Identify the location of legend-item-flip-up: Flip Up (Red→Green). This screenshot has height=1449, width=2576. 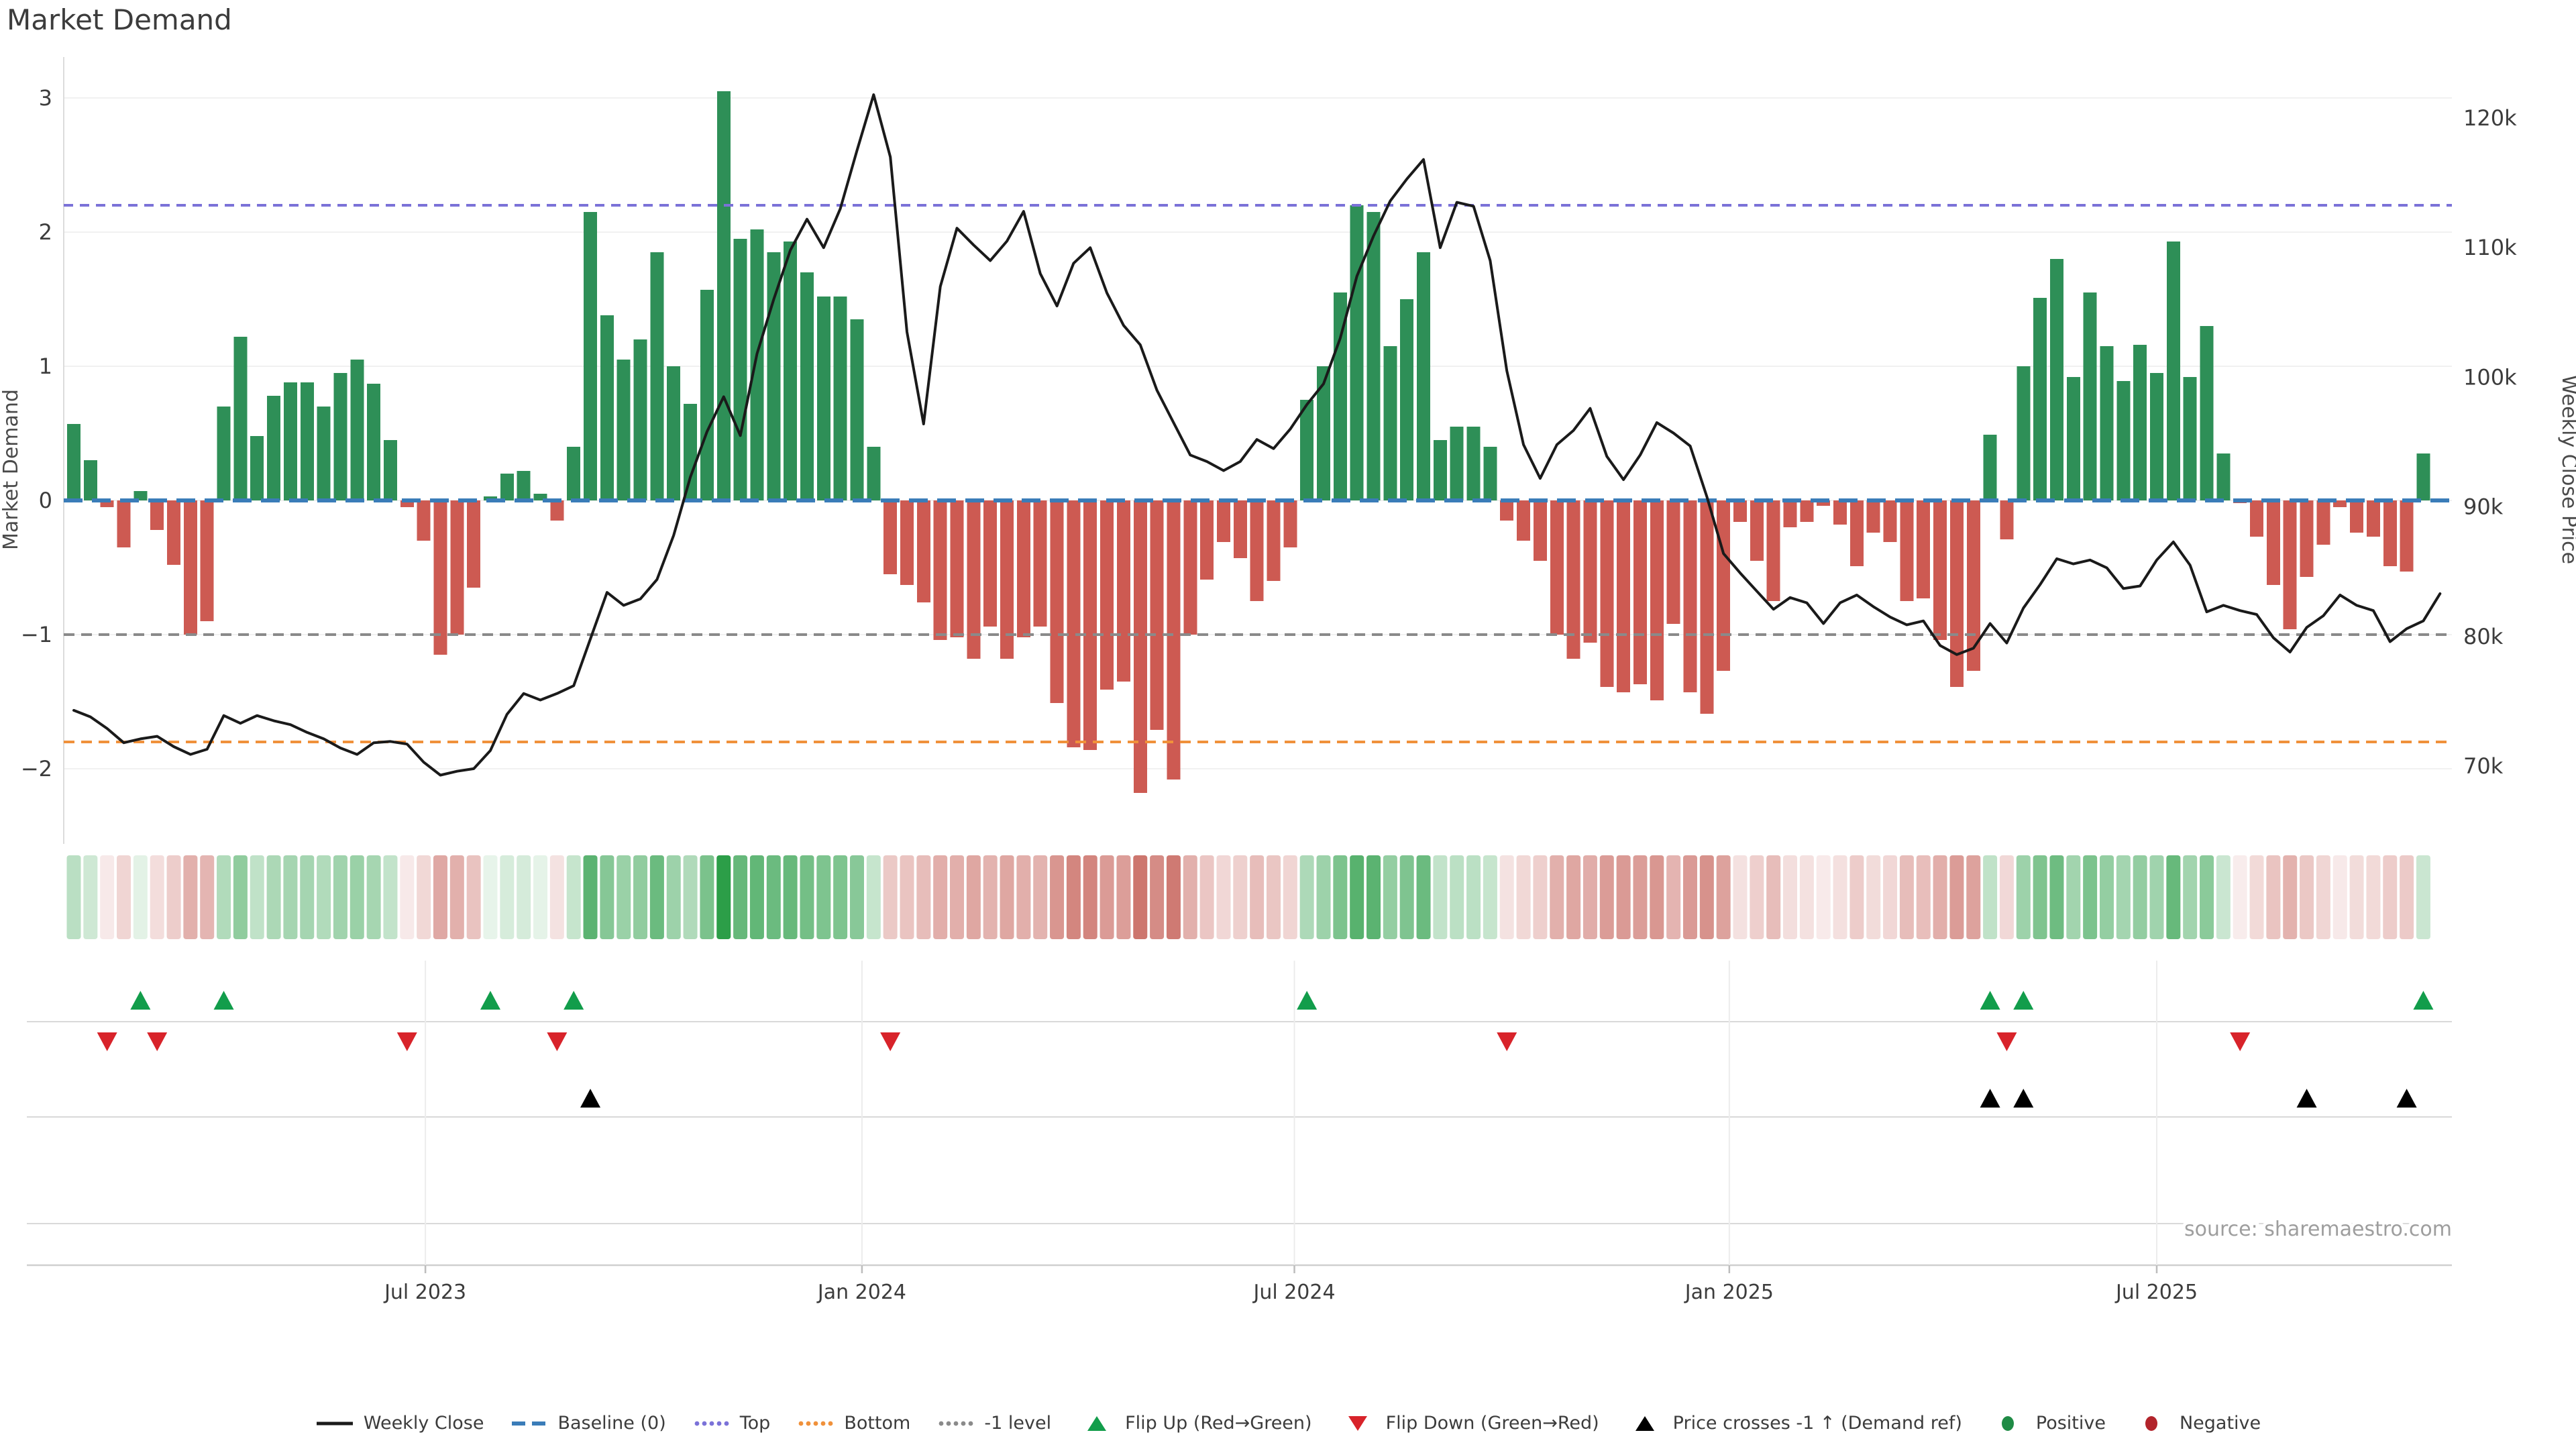
(1194, 1423).